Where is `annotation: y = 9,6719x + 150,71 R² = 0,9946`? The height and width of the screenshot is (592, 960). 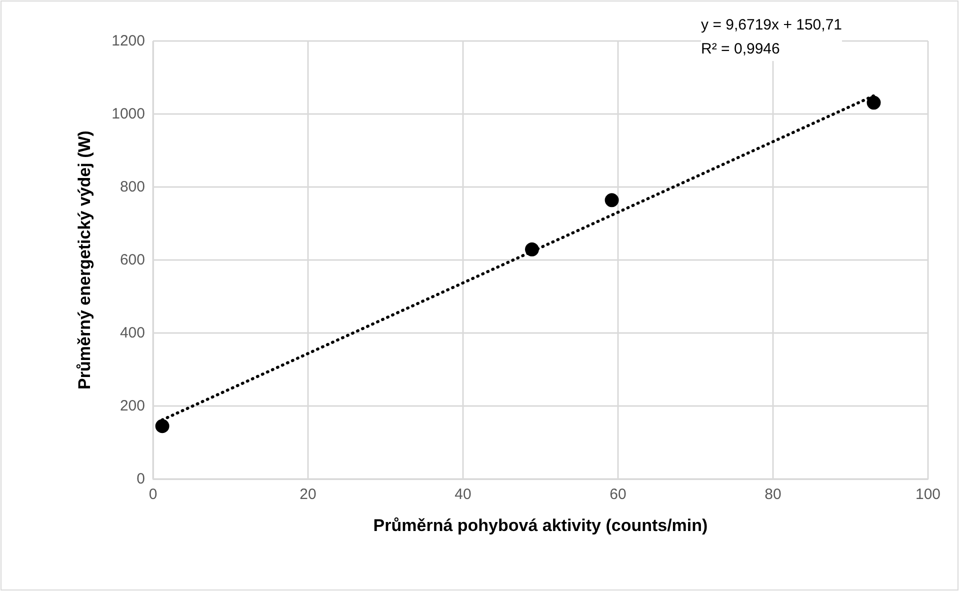
annotation: y = 9,6719x + 150,71 R² = 0,9946 is located at coordinates (771, 37).